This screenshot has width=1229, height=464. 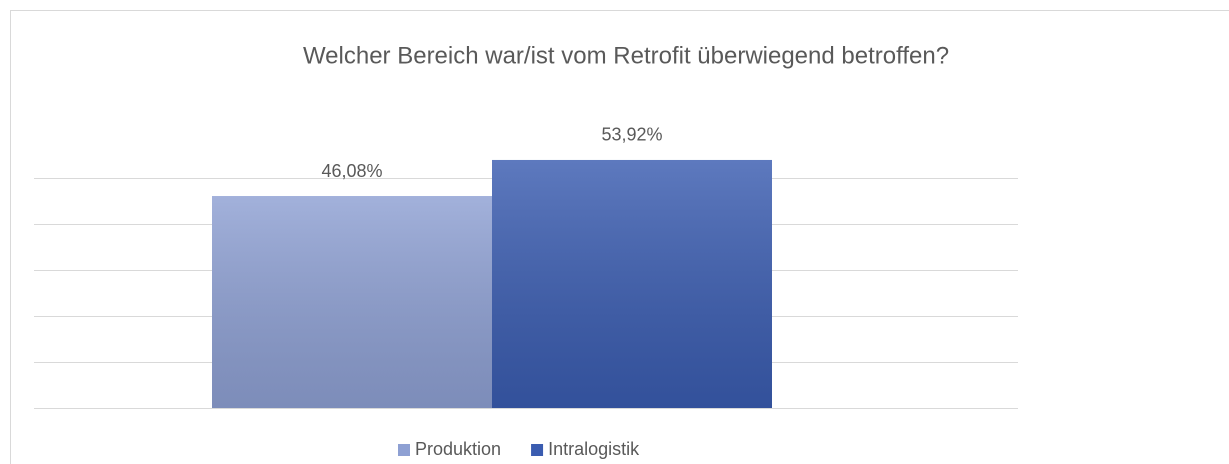 What do you see at coordinates (351, 171) in the screenshot?
I see `data-label: 46,08%` at bounding box center [351, 171].